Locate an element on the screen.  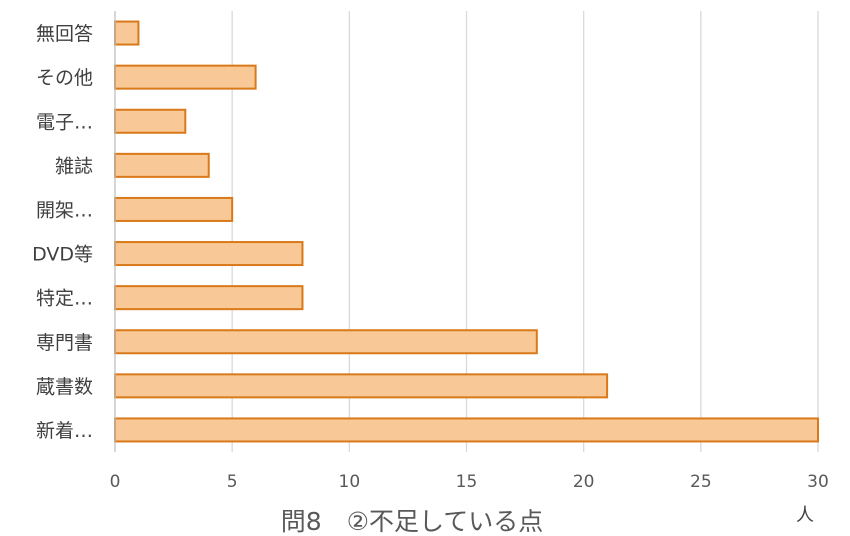
category-label: 専門書 is located at coordinates (64, 343).